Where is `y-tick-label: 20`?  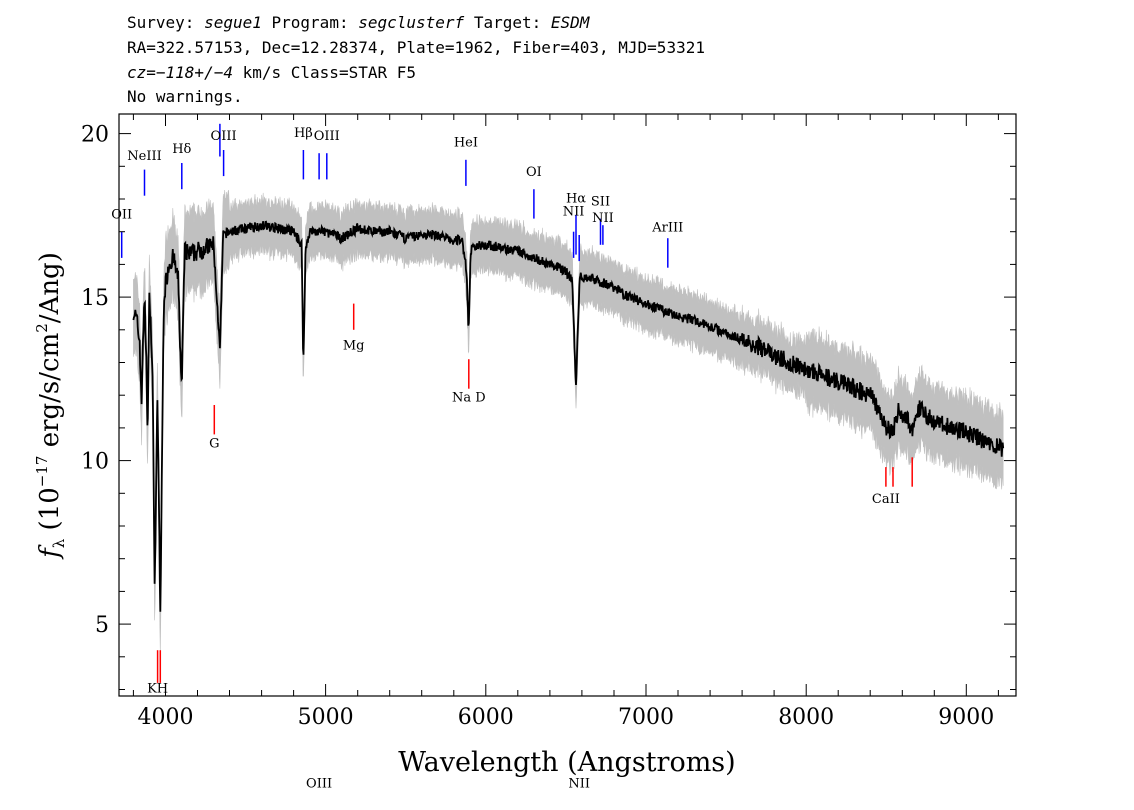
y-tick-label: 20 is located at coordinates (95, 135).